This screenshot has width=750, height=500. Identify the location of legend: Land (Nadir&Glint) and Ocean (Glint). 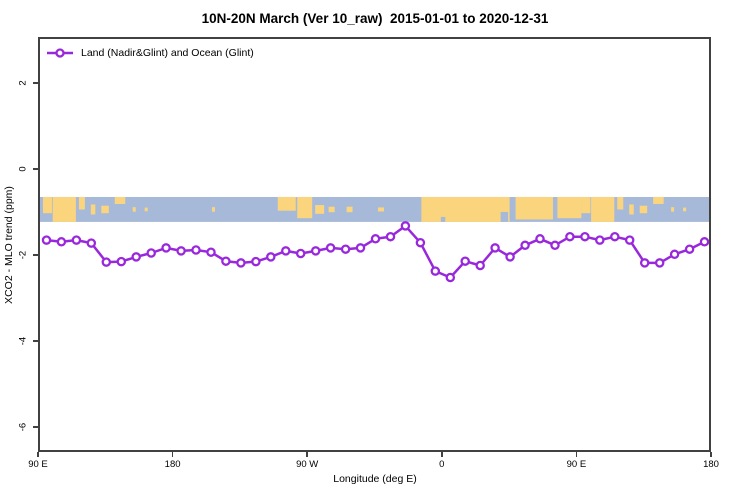
(150, 53).